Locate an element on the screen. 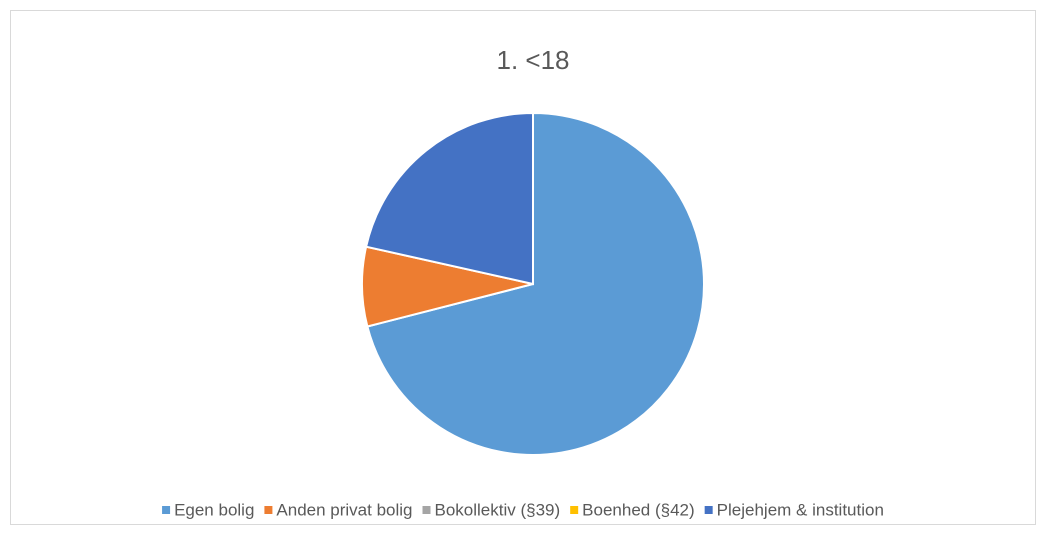  legend-label: Plejehjem & institution is located at coordinates (800, 509).